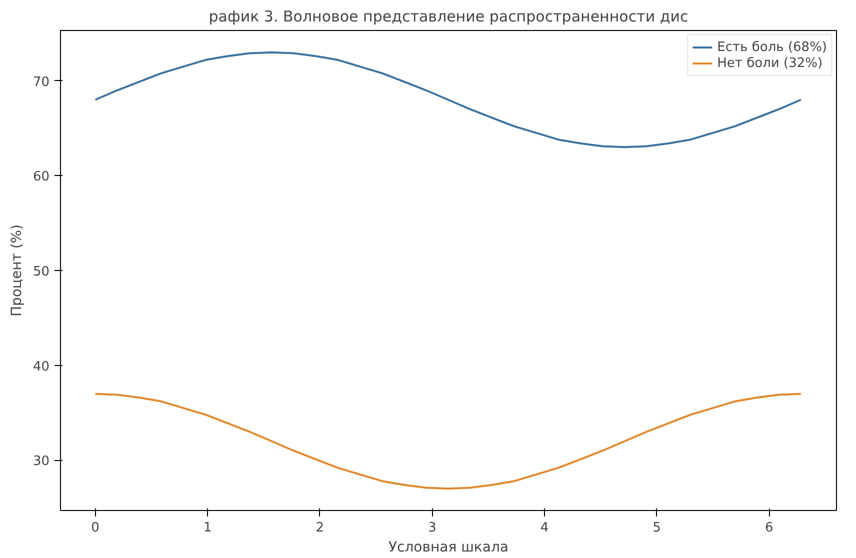 The height and width of the screenshot is (558, 856). What do you see at coordinates (544, 528) in the screenshot?
I see `x-tick-label: 4` at bounding box center [544, 528].